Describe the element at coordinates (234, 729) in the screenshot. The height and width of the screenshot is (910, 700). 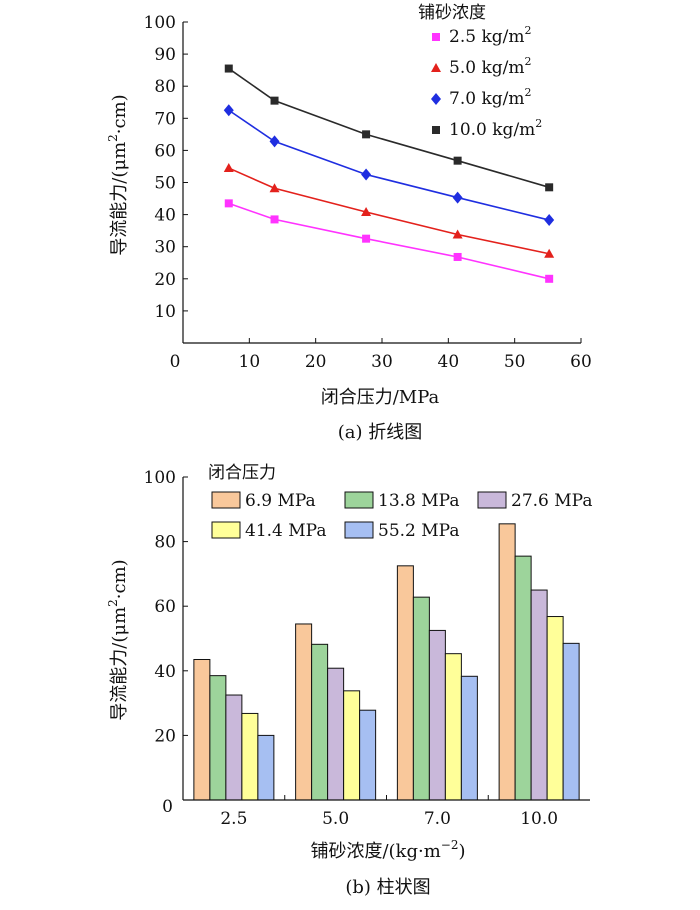
I see `bar-group-2.5` at that location.